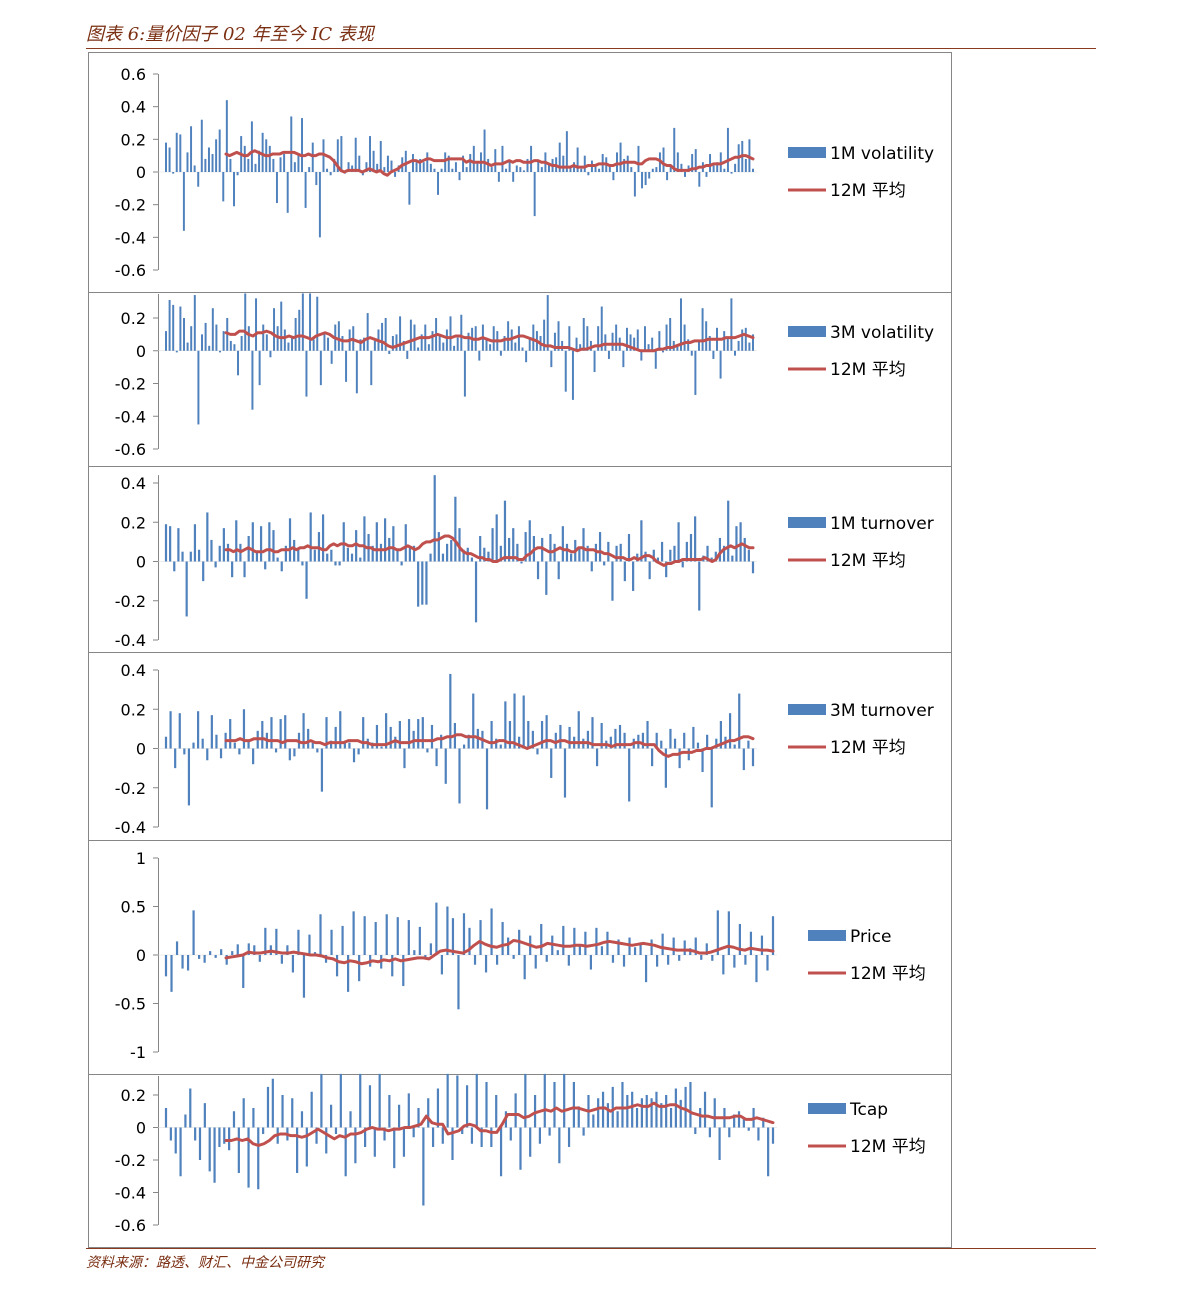 This screenshot has width=1191, height=1289. What do you see at coordinates (130, 1004) in the screenshot?
I see `y-tick-label: -0.5` at bounding box center [130, 1004].